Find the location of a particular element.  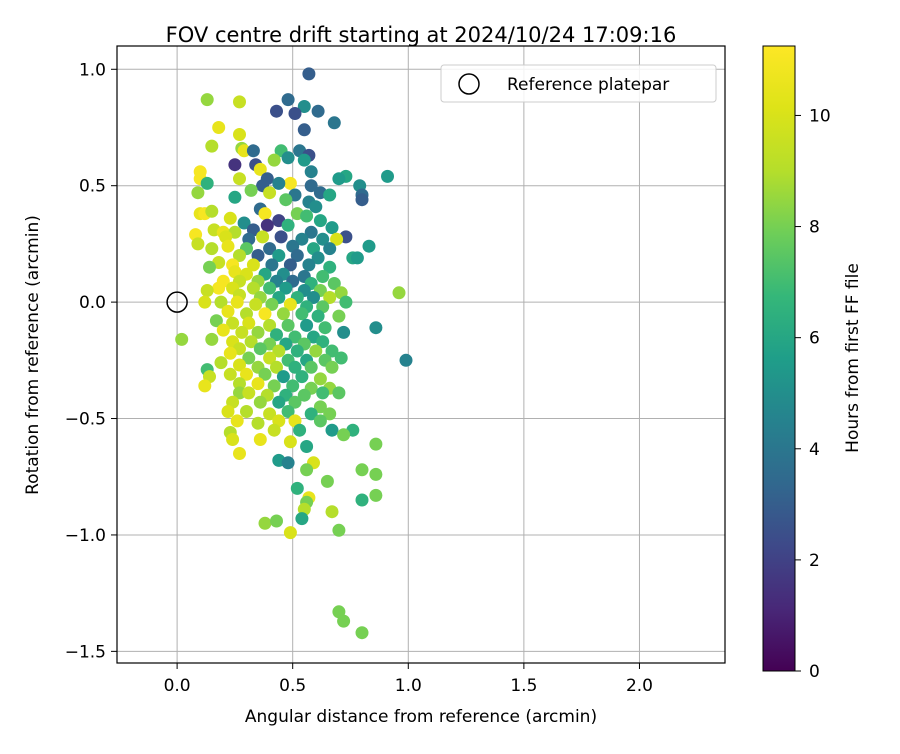

colorbar-gradient is located at coordinates (779, 358).